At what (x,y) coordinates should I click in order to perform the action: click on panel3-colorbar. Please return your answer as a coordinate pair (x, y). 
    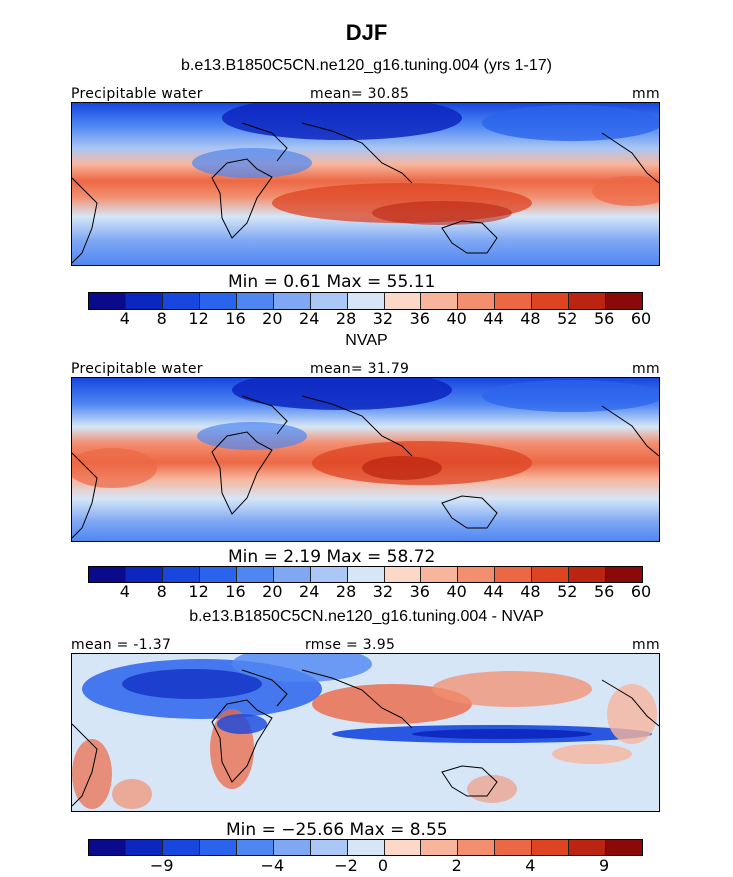
    Looking at the image, I should click on (365, 847).